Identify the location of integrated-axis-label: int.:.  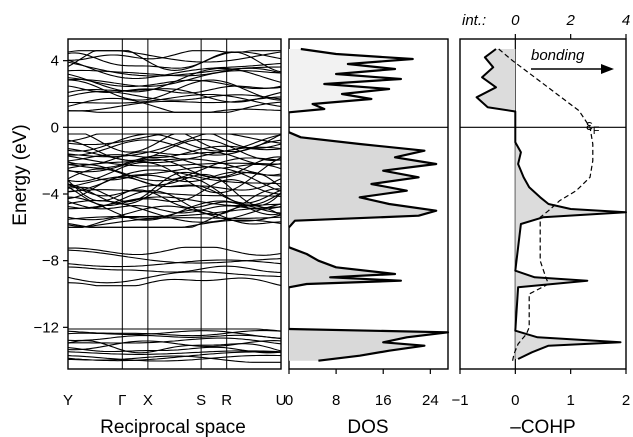
(474, 20).